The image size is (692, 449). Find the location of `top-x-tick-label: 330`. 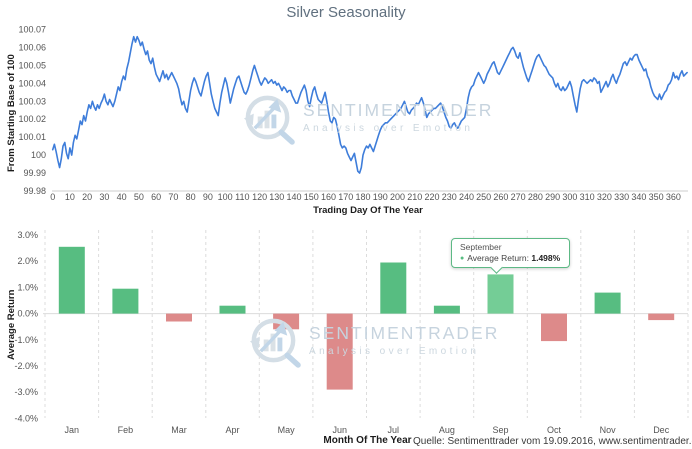

top-x-tick-label: 330 is located at coordinates (621, 197).